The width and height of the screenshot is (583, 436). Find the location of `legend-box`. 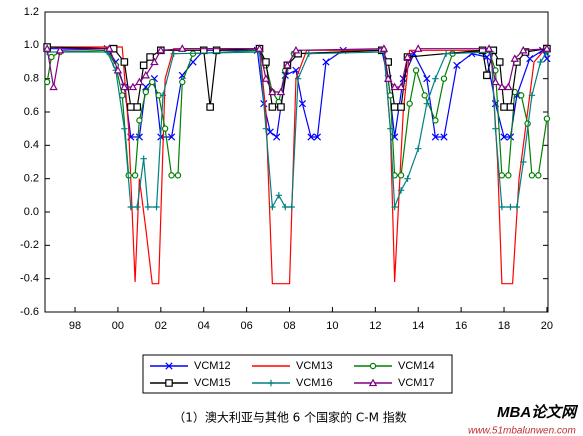

legend-box is located at coordinates (297, 374).